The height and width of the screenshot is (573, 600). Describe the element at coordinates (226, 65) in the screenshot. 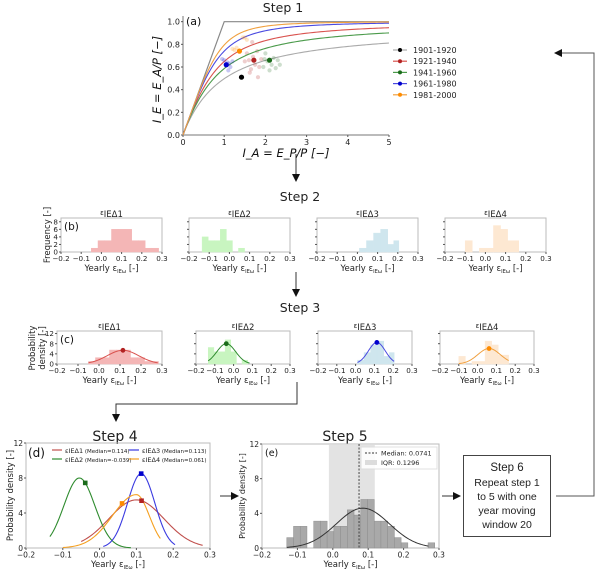

I see `median-point-1961-1980` at that location.